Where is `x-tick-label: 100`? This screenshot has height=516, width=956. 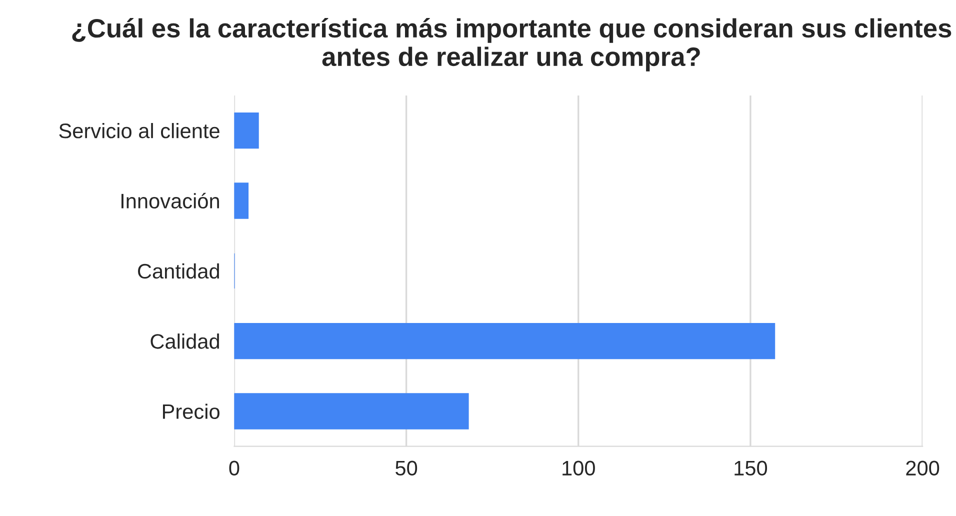 x-tick-label: 100 is located at coordinates (578, 468).